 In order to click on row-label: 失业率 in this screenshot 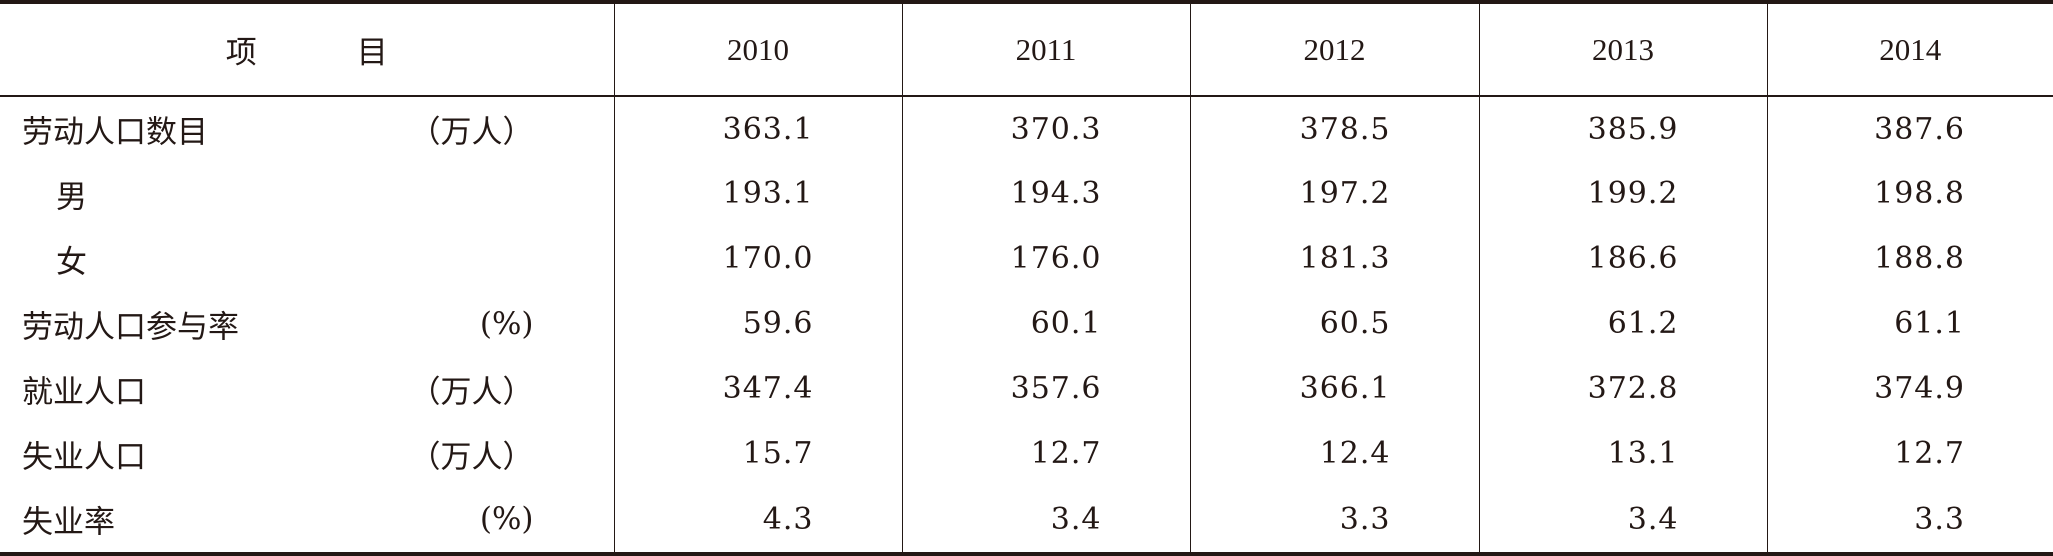, I will do `click(68, 522)`.